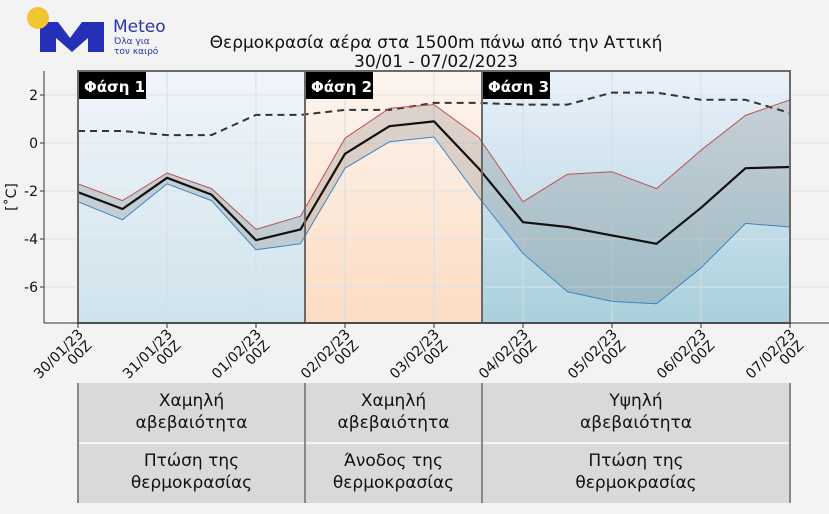  What do you see at coordinates (635, 401) in the screenshot?
I see `uncertainty-cell: Υψηλή` at bounding box center [635, 401].